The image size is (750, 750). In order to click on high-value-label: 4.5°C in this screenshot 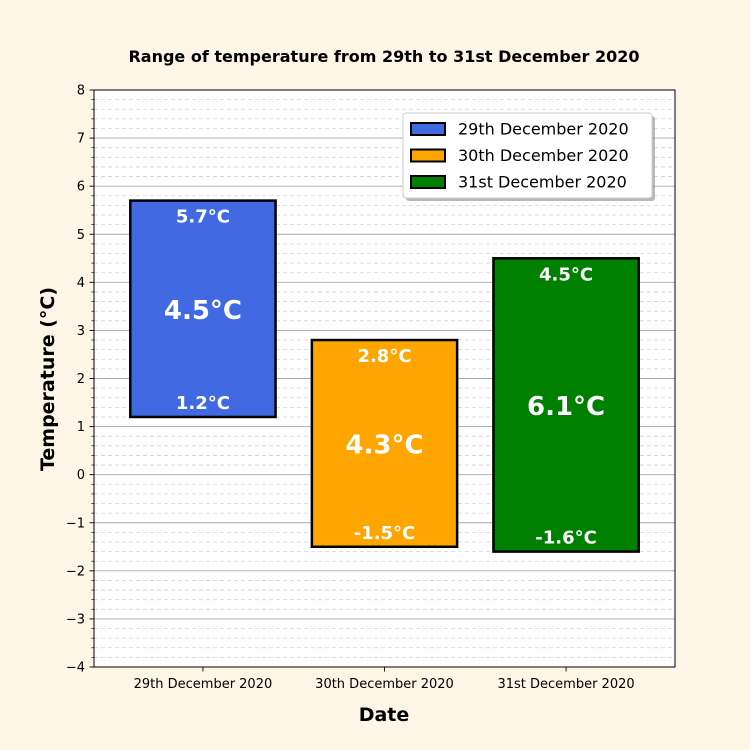, I will do `click(566, 274)`.